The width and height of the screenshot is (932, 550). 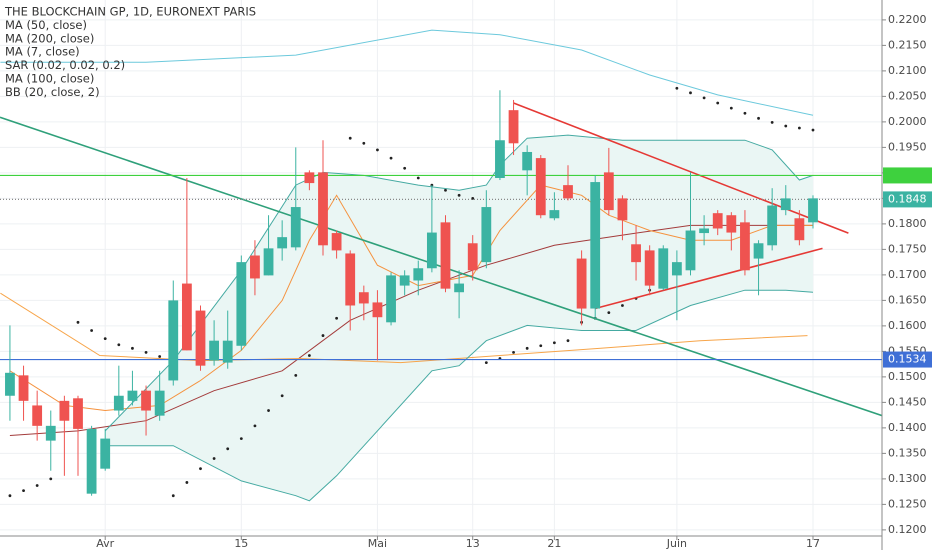 What do you see at coordinates (907, 146) in the screenshot?
I see `y-tick-label: 0.1950` at bounding box center [907, 146].